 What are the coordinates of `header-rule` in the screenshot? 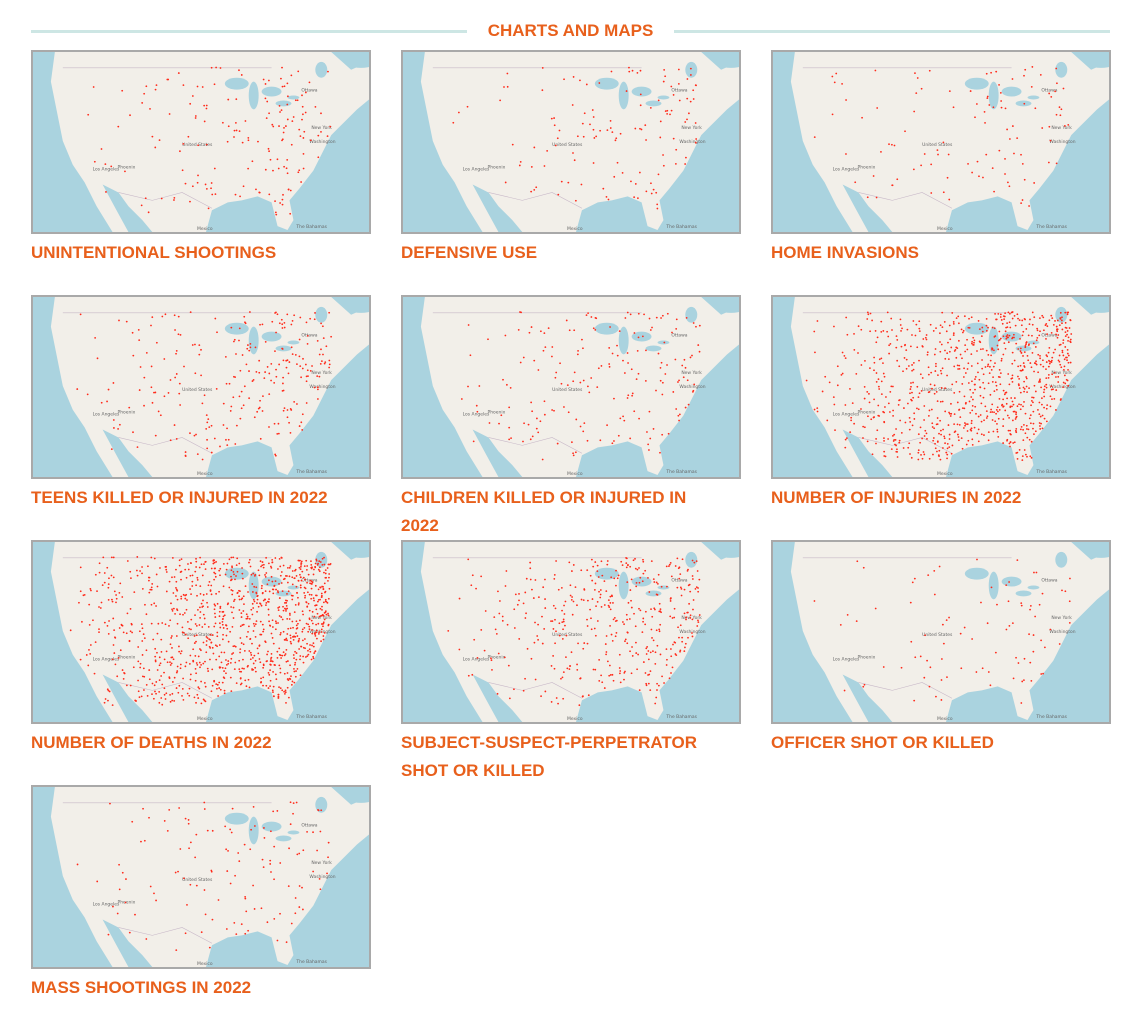 It's located at (892, 31).